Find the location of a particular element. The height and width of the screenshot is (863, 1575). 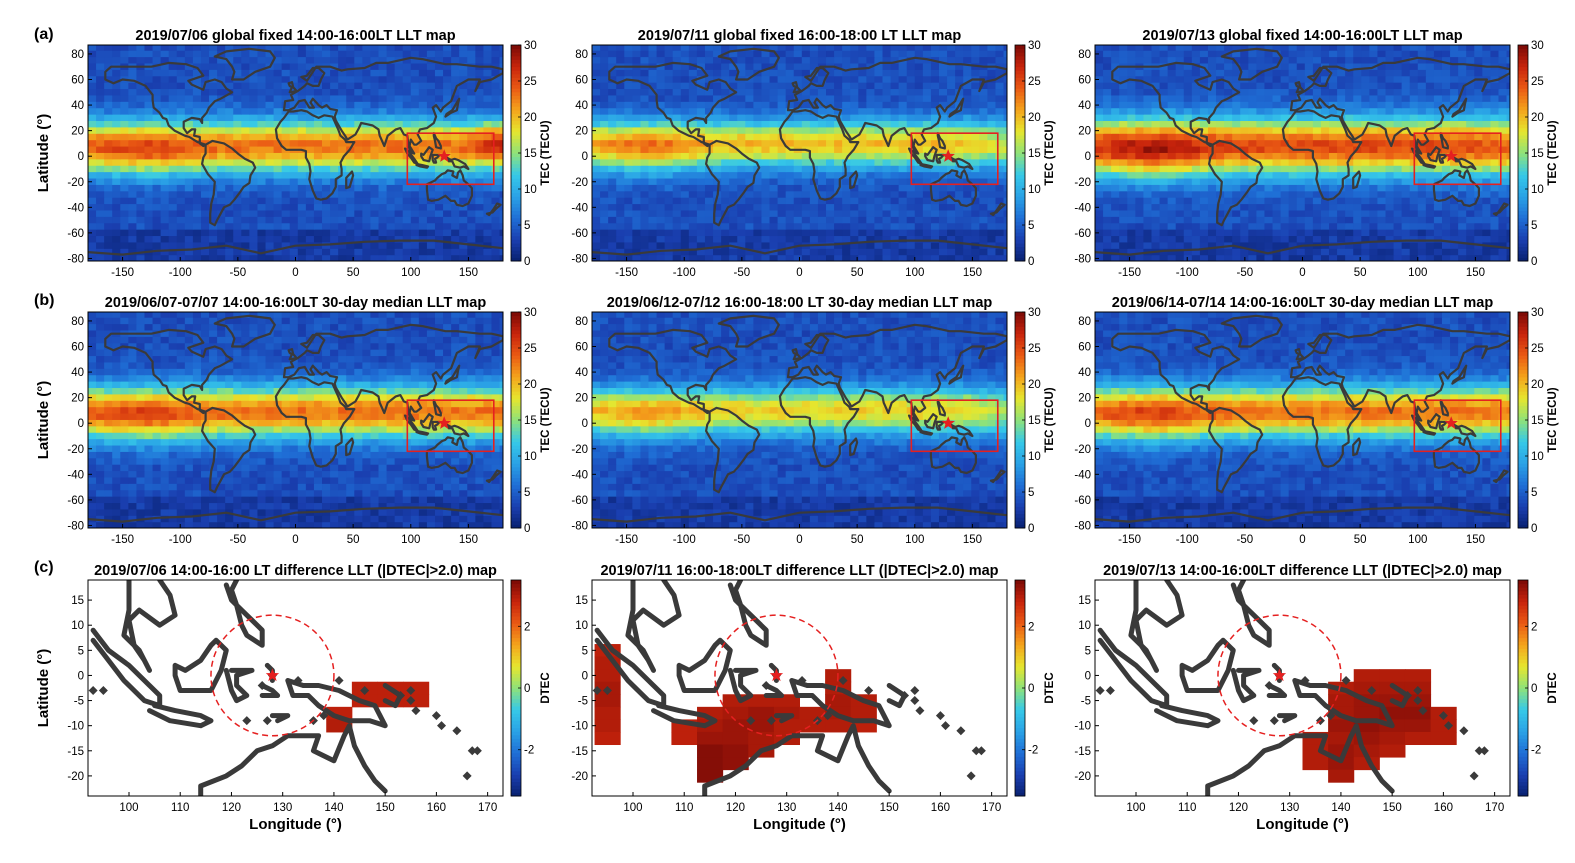

x-tick-label: -100 is located at coordinates (684, 273).